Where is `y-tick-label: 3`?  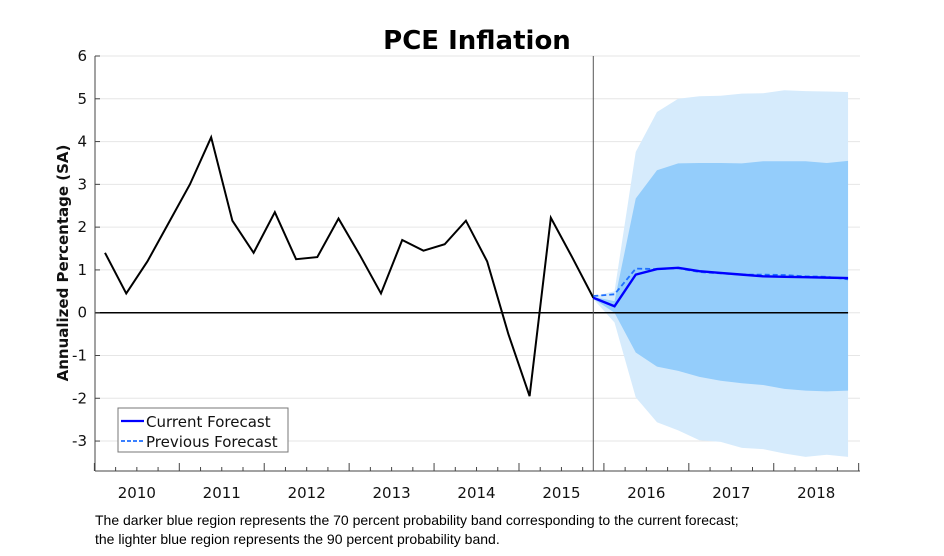 y-tick-label: 3 is located at coordinates (82, 184).